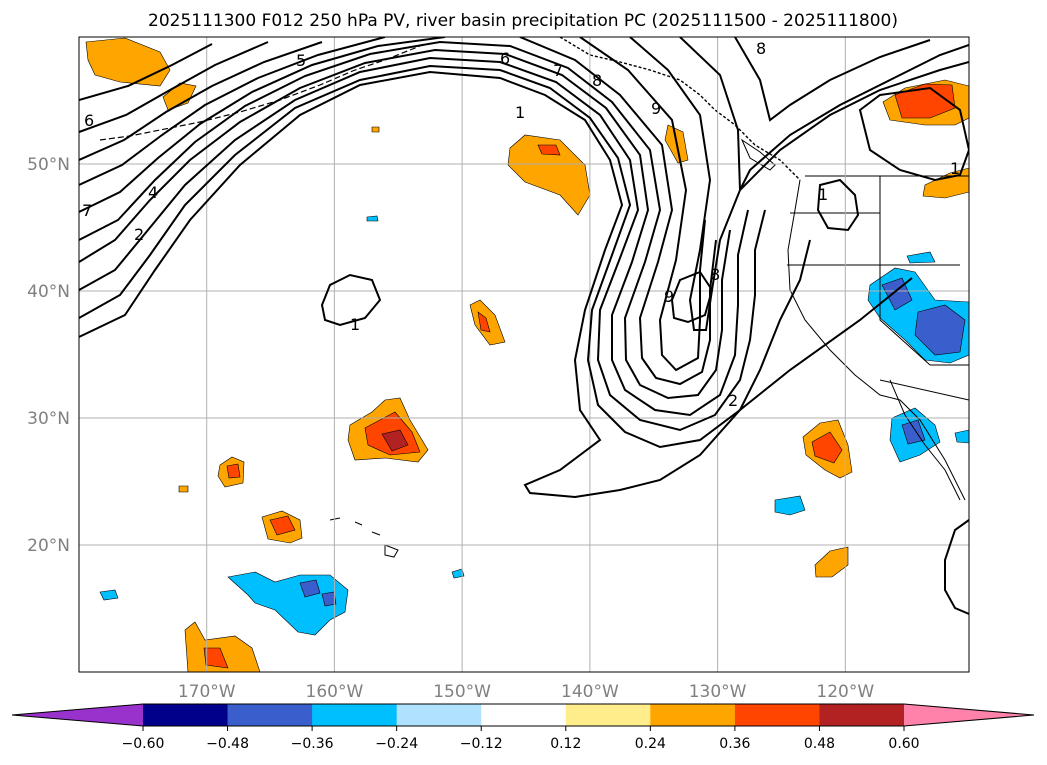 This screenshot has height=765, width=1047. What do you see at coordinates (48, 546) in the screenshot?
I see `lat-label-20n: 20°N` at bounding box center [48, 546].